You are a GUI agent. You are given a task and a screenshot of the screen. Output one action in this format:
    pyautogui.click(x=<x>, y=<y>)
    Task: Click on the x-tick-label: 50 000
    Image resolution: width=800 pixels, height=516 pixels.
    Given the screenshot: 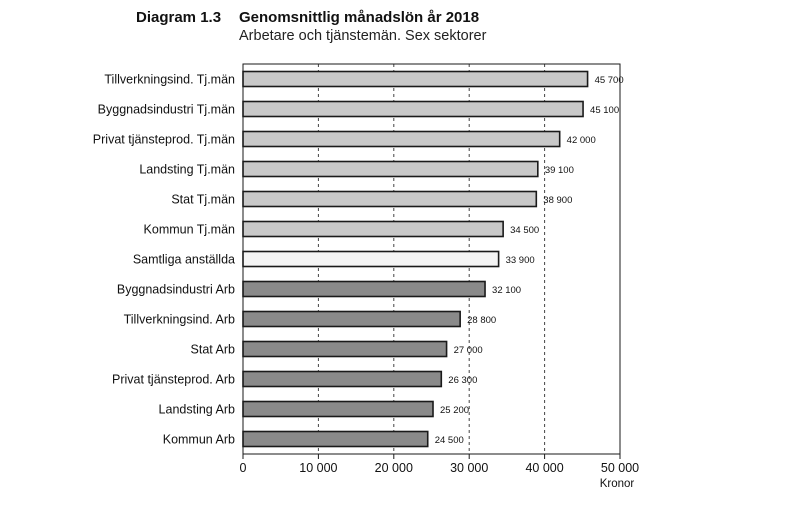 What is the action you would take?
    pyautogui.click(x=620, y=468)
    